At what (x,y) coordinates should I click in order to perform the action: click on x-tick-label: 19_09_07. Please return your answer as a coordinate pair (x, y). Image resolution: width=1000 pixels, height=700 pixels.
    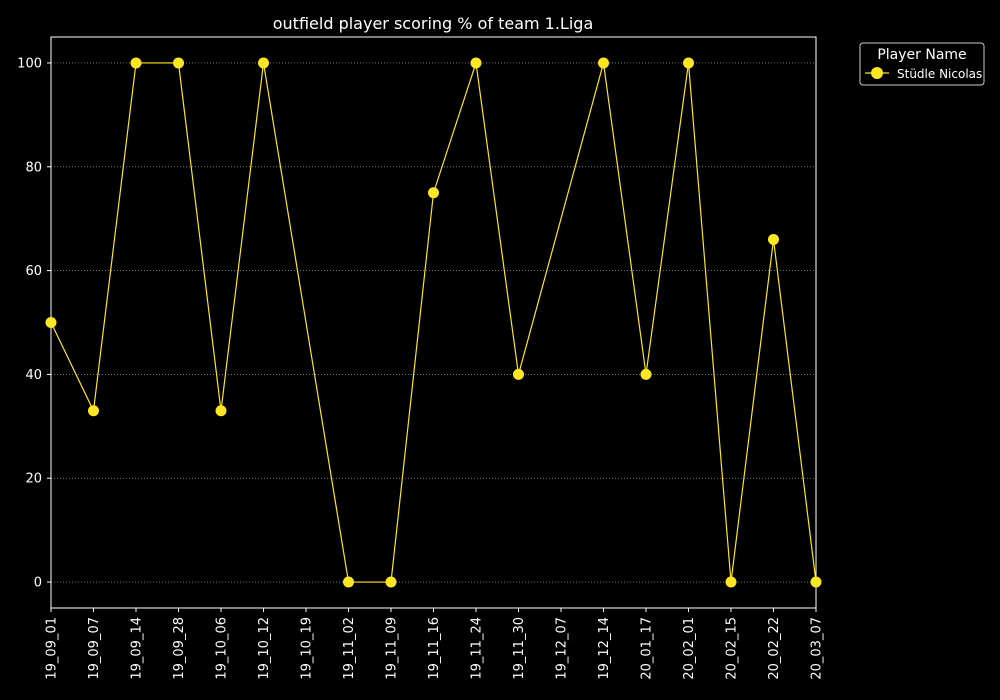
    Looking at the image, I should click on (94, 648).